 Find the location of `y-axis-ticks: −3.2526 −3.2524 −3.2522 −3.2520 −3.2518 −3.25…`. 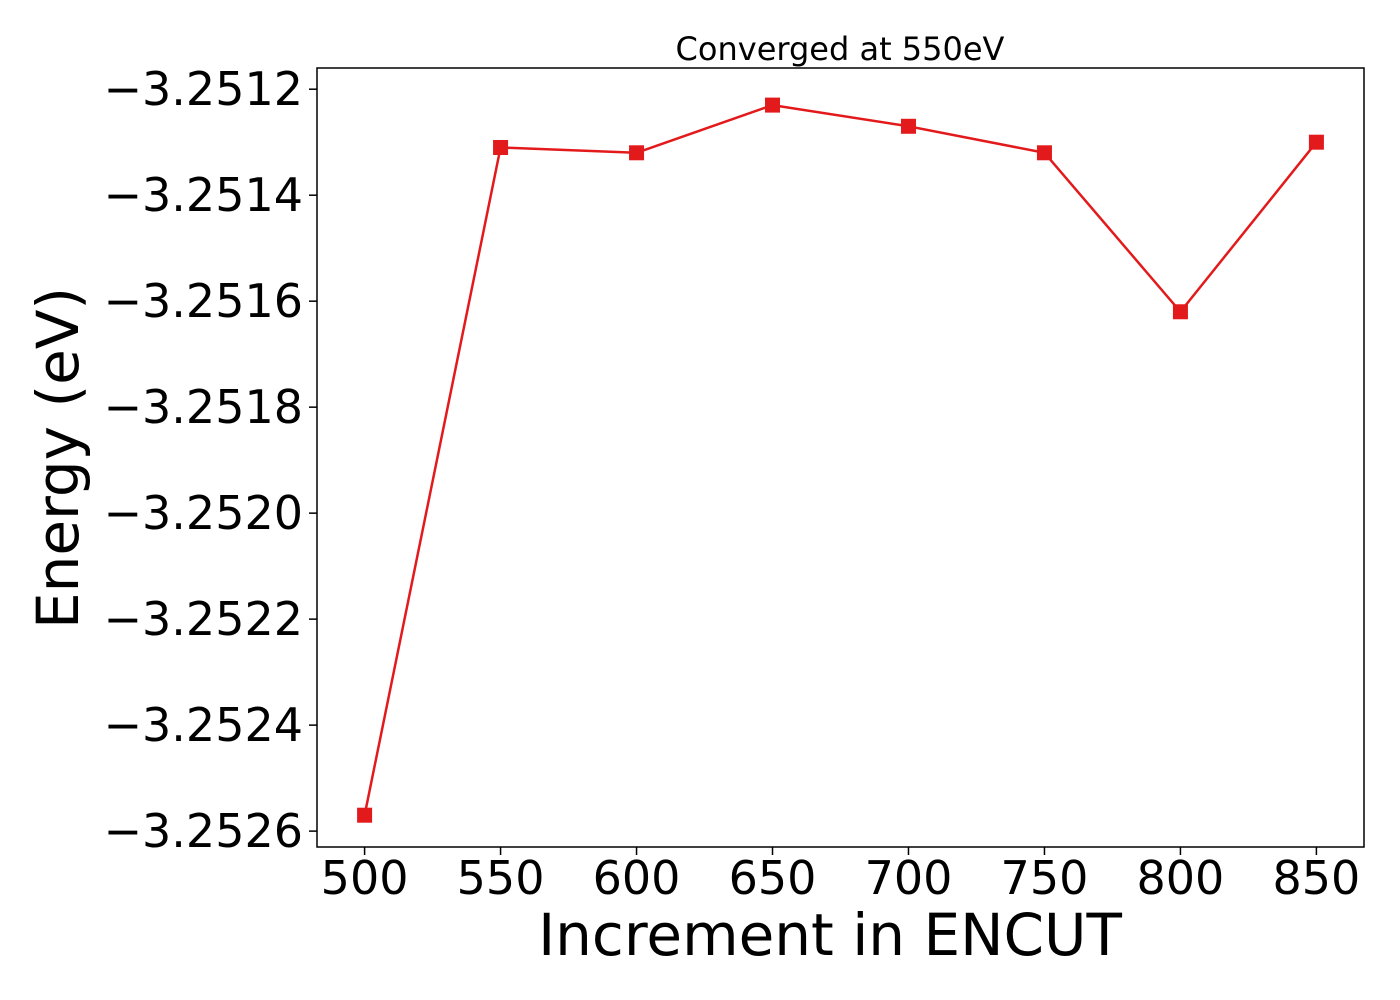

y-axis-ticks: −3.2526 −3.2524 −3.2522 −3.2520 −3.2518 −3.25… is located at coordinates (210, 460).